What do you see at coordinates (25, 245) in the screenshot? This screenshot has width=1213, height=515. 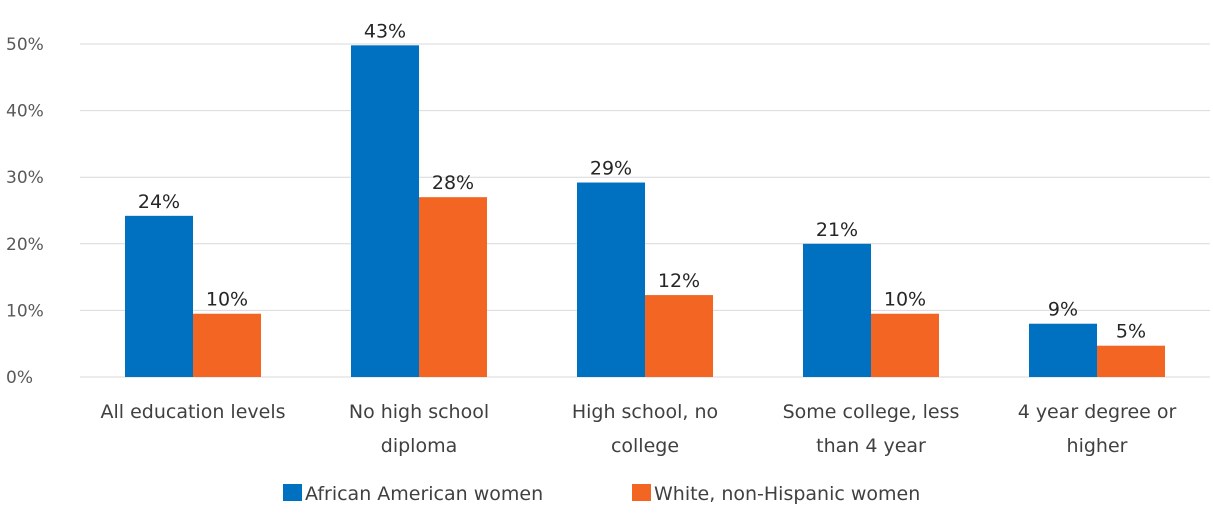 I see `y-tick-label: 20%` at bounding box center [25, 245].